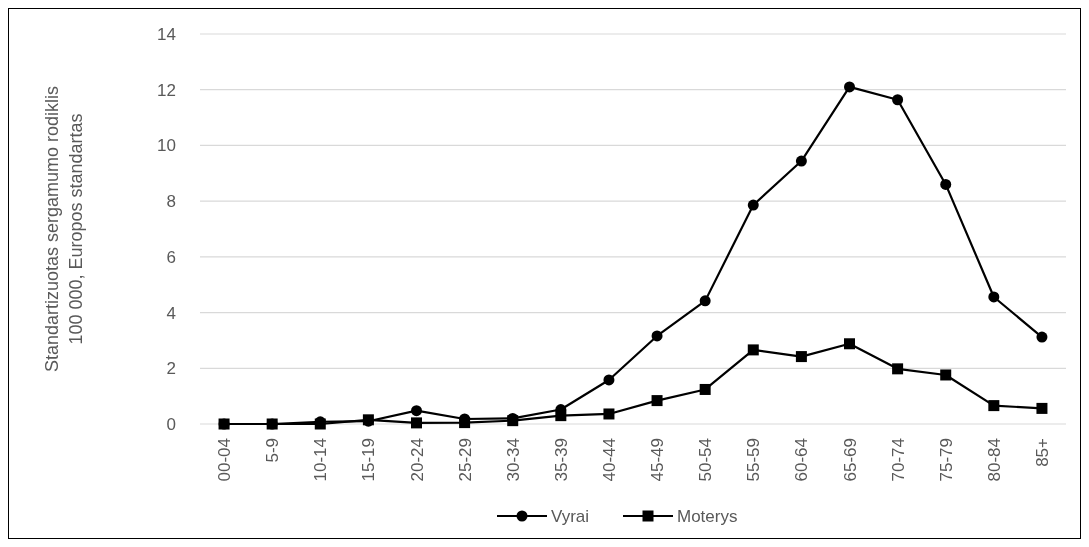 The height and width of the screenshot is (547, 1089). What do you see at coordinates (570, 516) in the screenshot?
I see `legend-label: Vyrai` at bounding box center [570, 516].